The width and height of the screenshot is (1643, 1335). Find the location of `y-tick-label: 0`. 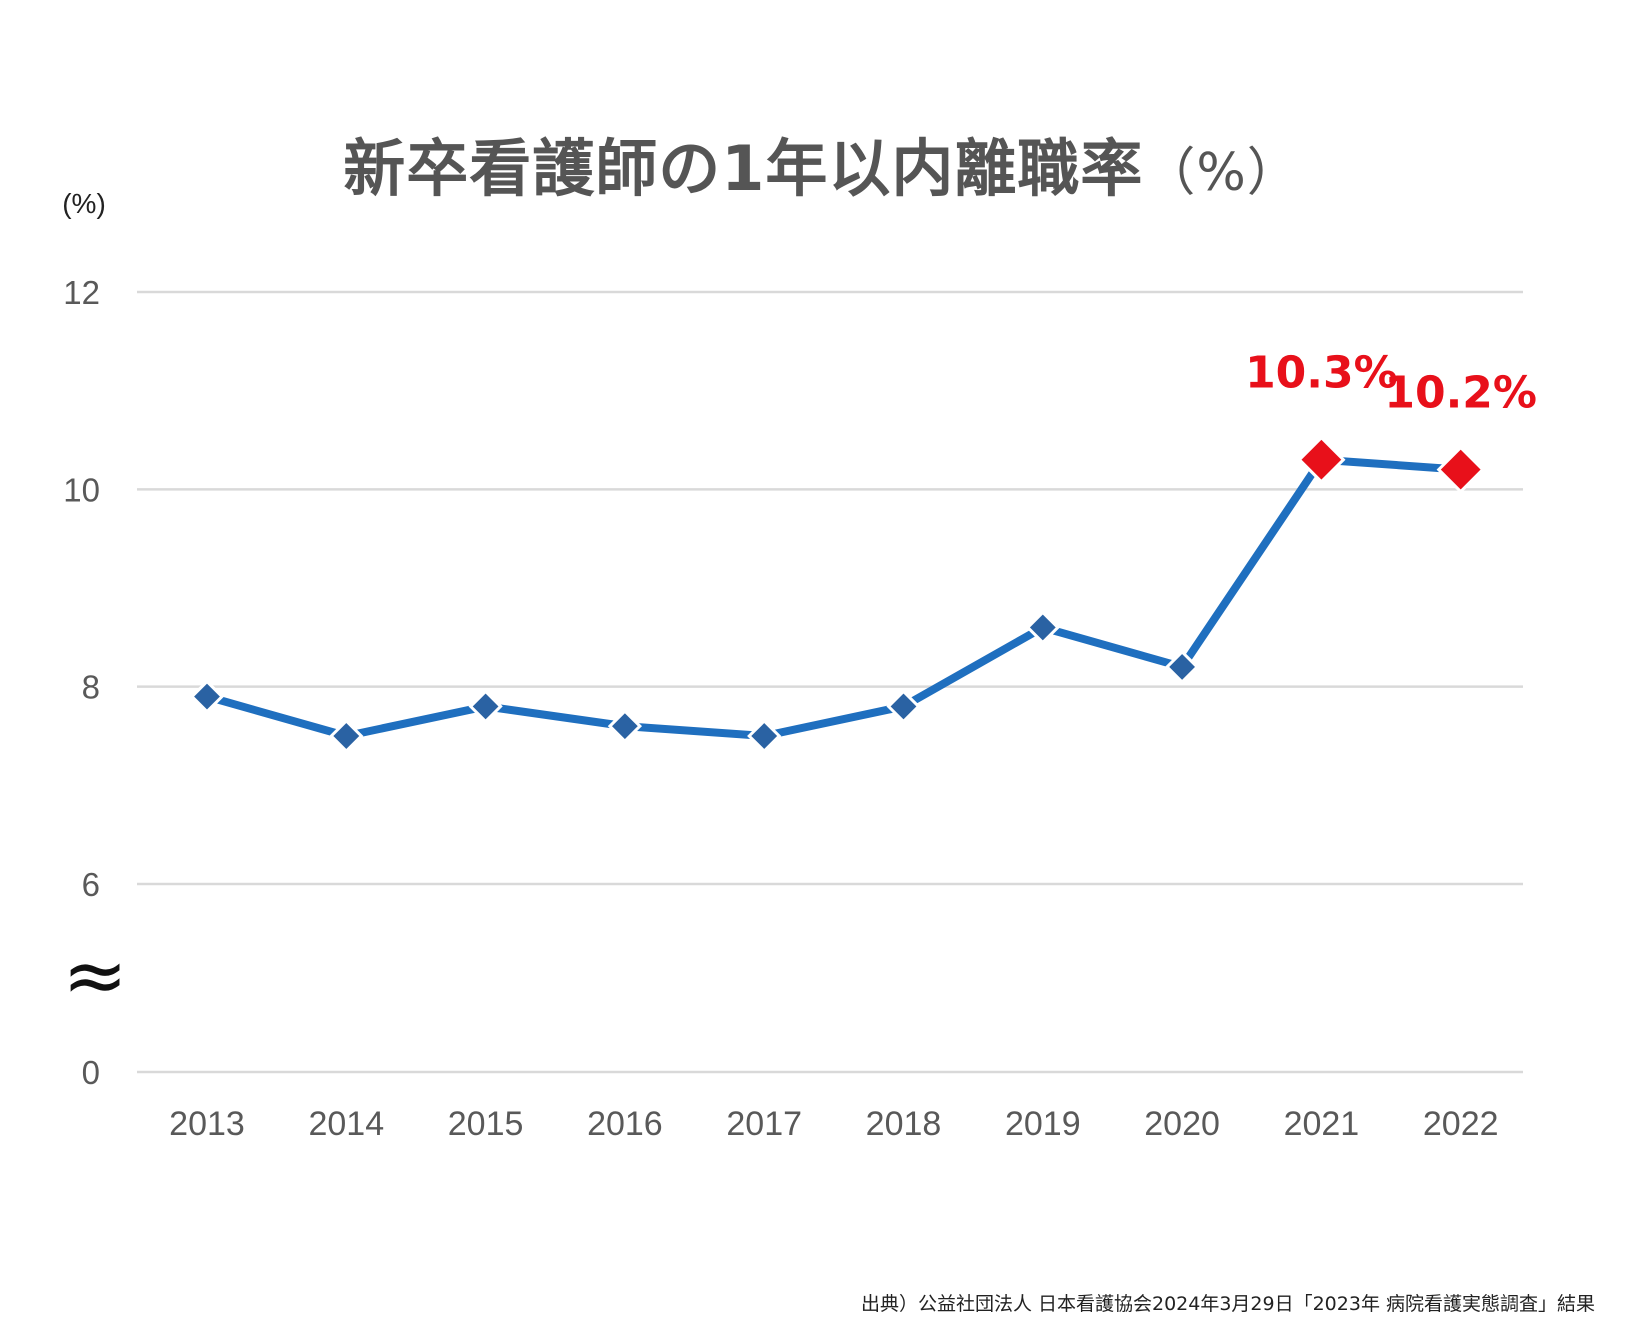

y-tick-label: 0 is located at coordinates (91, 1072).